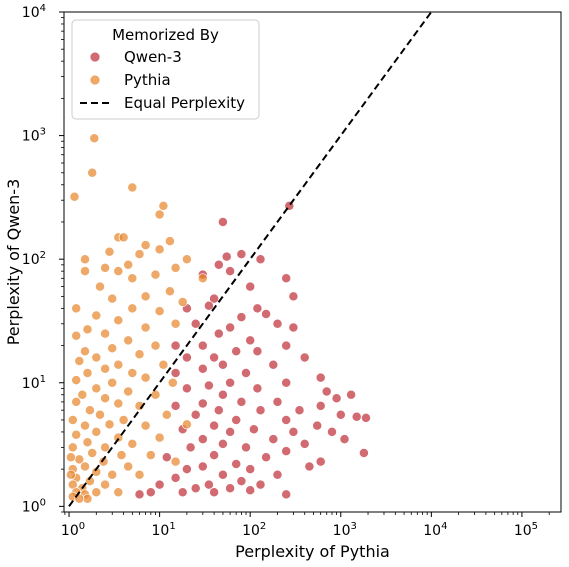  Describe the element at coordinates (254, 530) in the screenshot. I see `x-tick-label-2: 102` at that location.